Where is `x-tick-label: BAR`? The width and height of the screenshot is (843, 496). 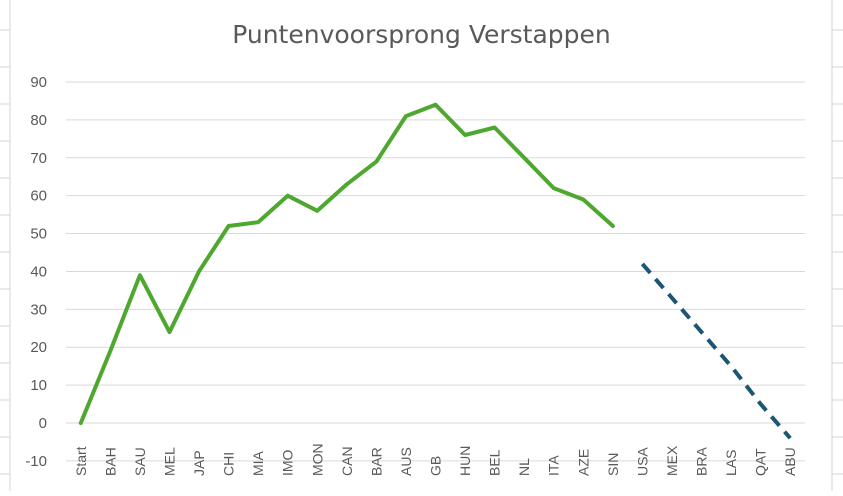 x-tick-label: BAR is located at coordinates (376, 461).